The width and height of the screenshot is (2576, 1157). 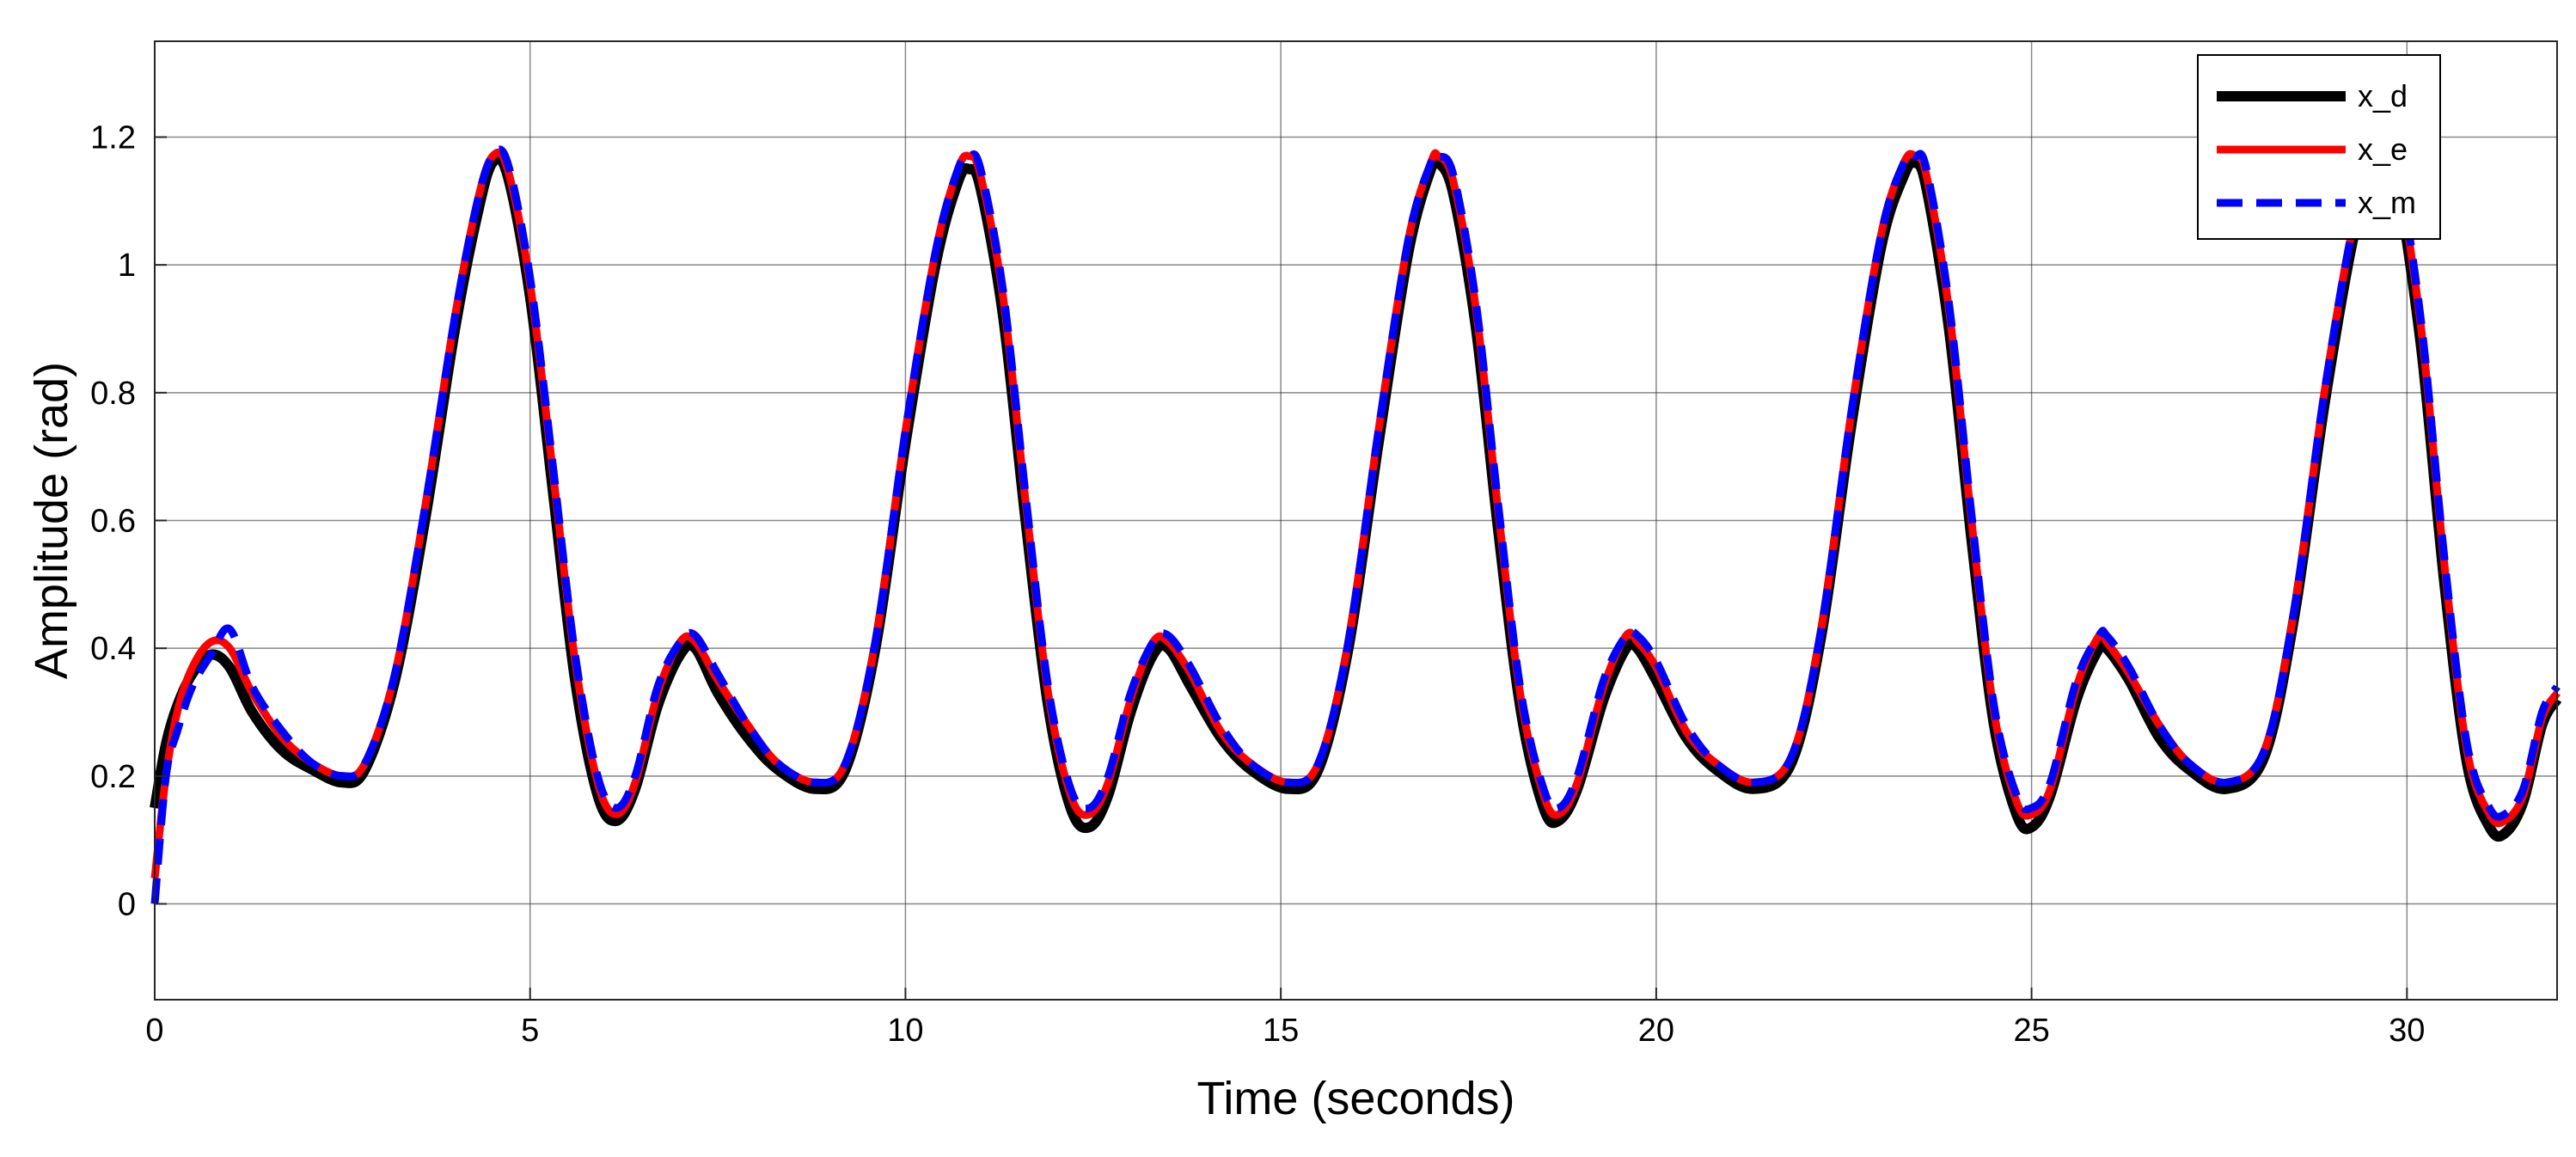 What do you see at coordinates (113, 649) in the screenshot?
I see `y-tick-label: 0.4` at bounding box center [113, 649].